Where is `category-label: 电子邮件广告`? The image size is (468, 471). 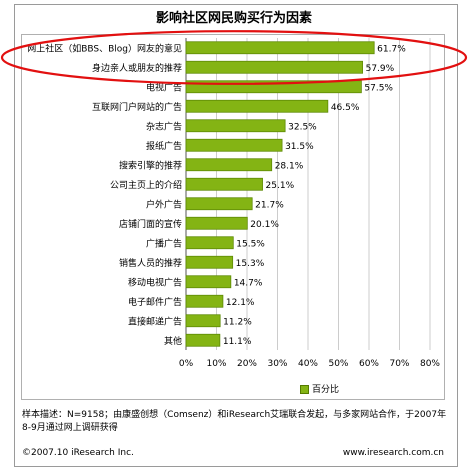 category-label: 电子邮件广告 is located at coordinates (155, 302).